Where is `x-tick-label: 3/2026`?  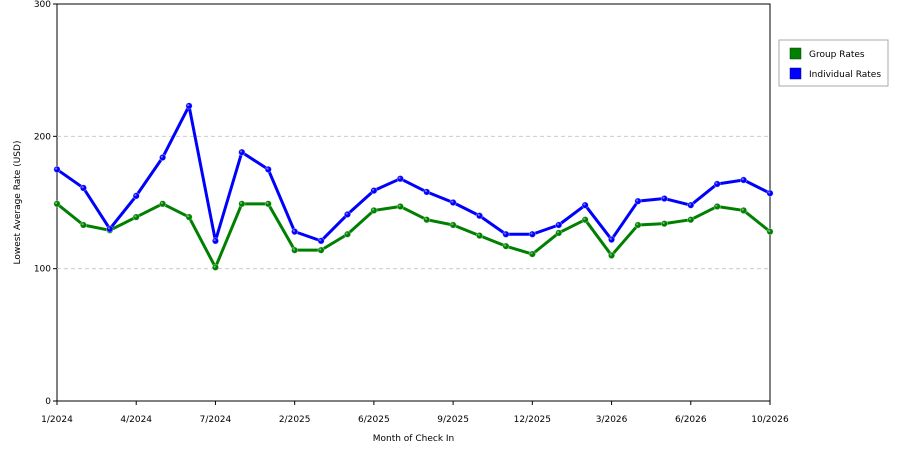 x-tick-label: 3/2026 is located at coordinates (612, 420).